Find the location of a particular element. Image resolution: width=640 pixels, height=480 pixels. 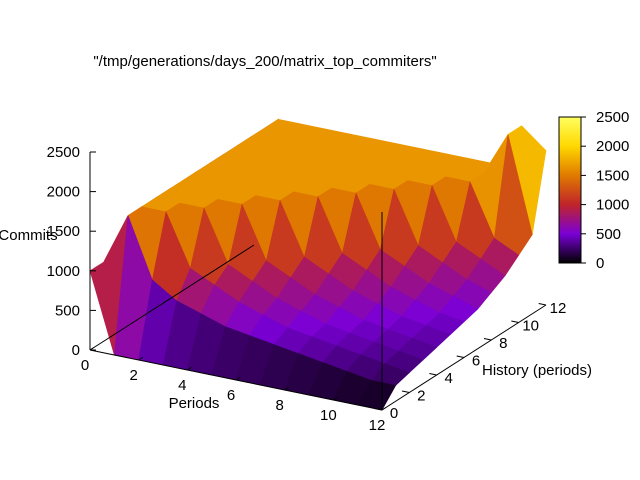

colorbar: 0 500 1000 1500 2000 2500 is located at coordinates (593, 190).